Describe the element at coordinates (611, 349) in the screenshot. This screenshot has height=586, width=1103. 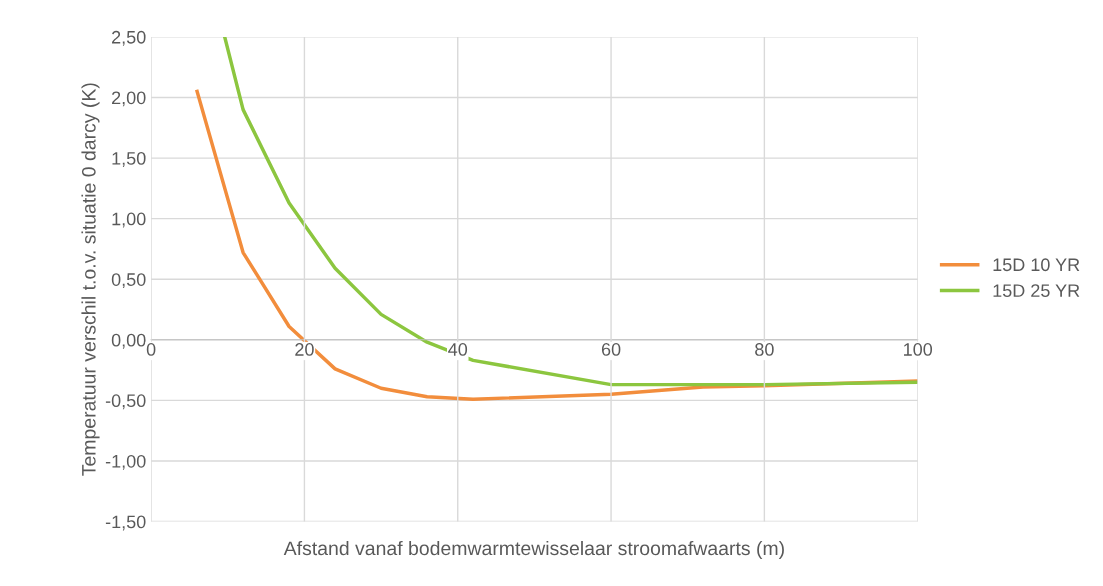
I see `x-tick-label: 60` at that location.